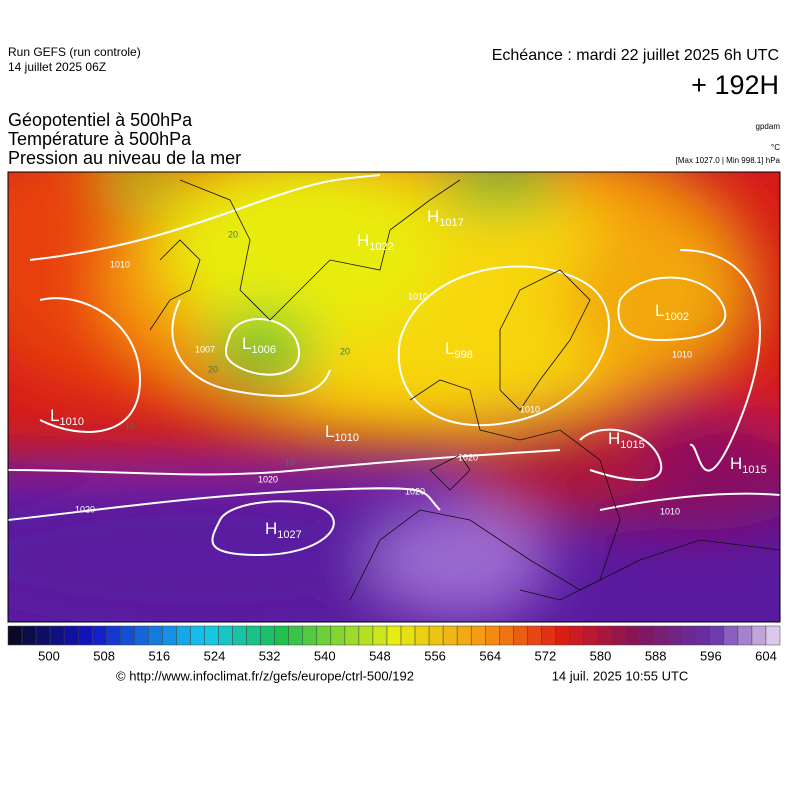 This screenshot has width=788, height=794. What do you see at coordinates (459, 349) in the screenshot?
I see `pressure-center: L998` at bounding box center [459, 349].